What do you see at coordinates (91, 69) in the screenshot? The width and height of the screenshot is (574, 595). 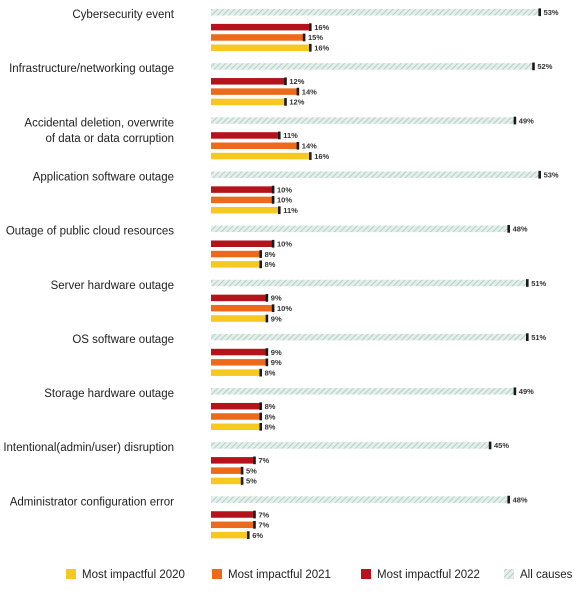 I see `category-label: Infrastructure/networking outage` at bounding box center [91, 69].